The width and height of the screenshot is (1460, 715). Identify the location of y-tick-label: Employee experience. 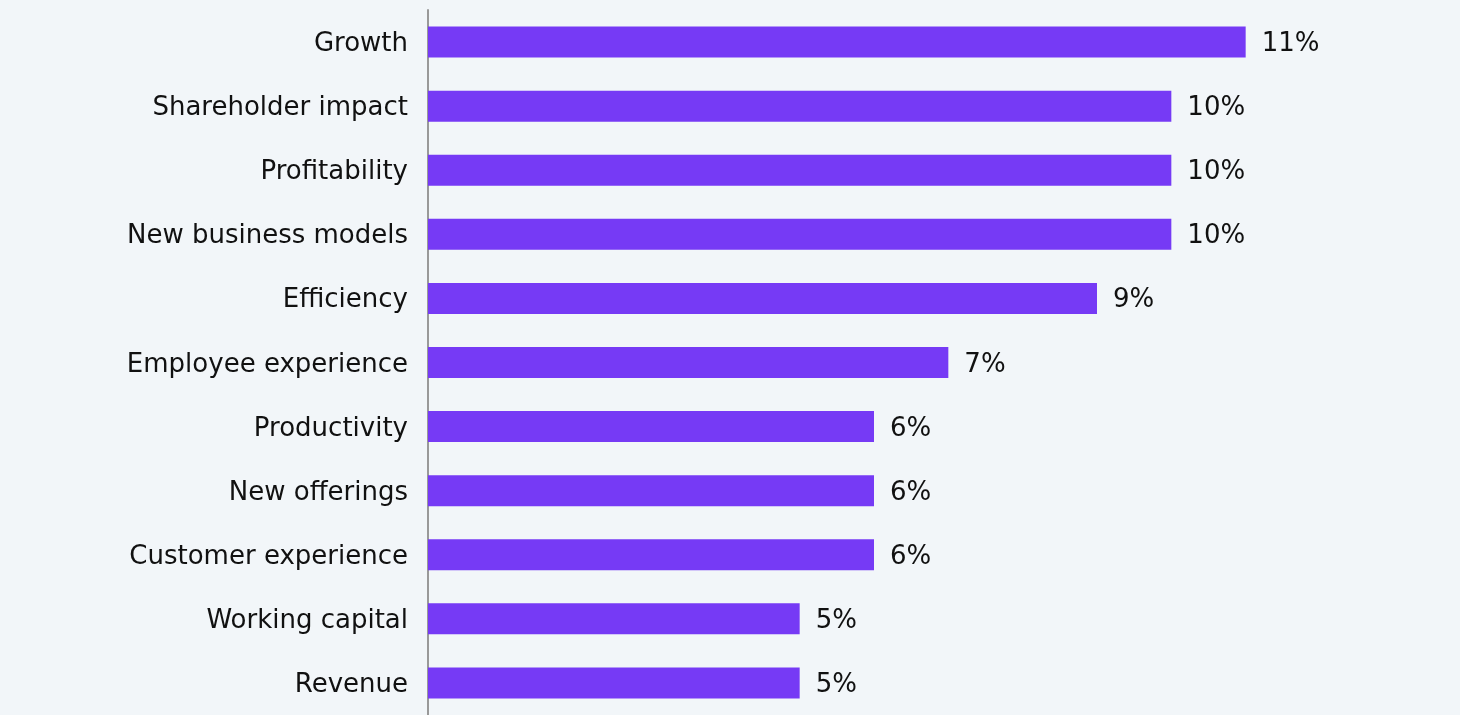
(267, 362).